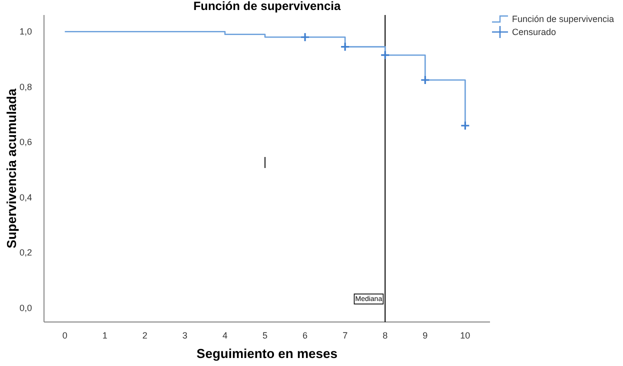  What do you see at coordinates (185, 335) in the screenshot?
I see `x-tick-label: 3` at bounding box center [185, 335].